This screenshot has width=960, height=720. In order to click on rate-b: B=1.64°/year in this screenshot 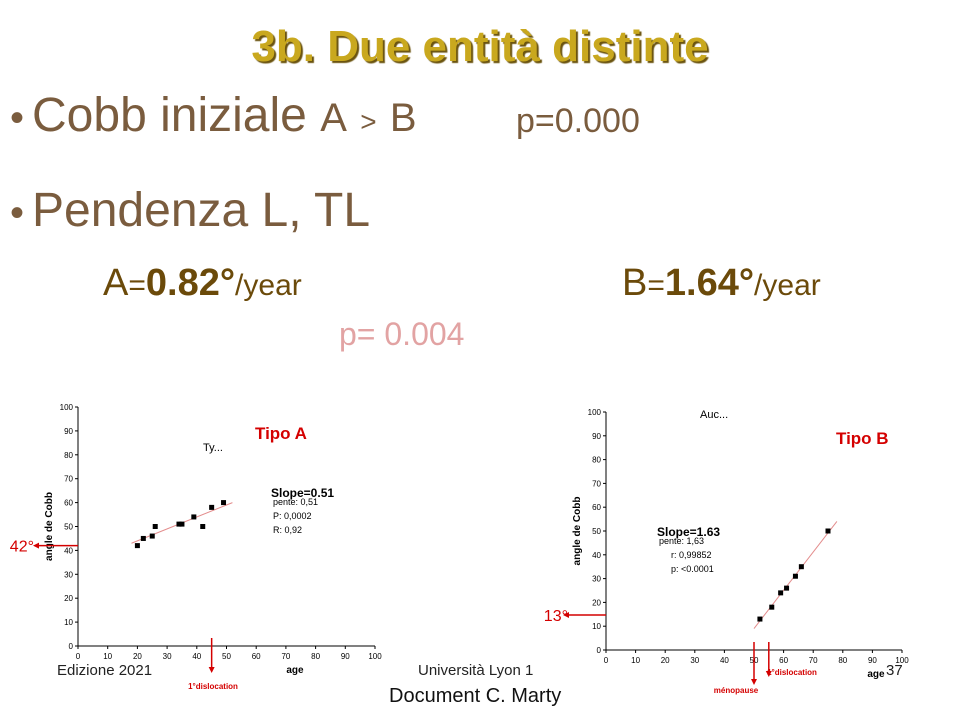, I will do `click(721, 283)`.